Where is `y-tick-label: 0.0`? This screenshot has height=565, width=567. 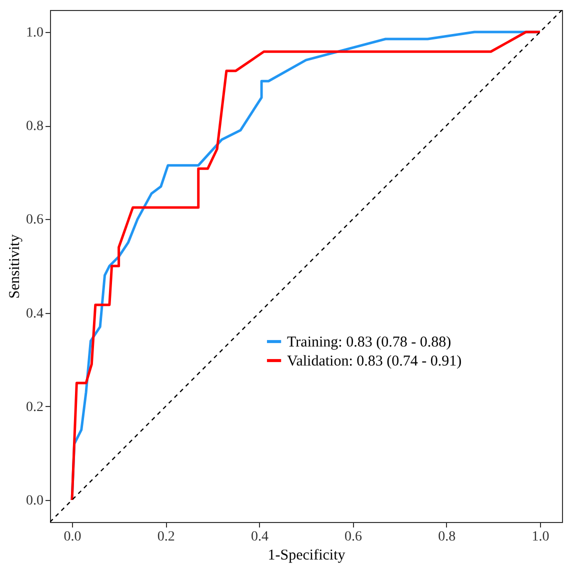 y-tick-label: 0.0 is located at coordinates (35, 501).